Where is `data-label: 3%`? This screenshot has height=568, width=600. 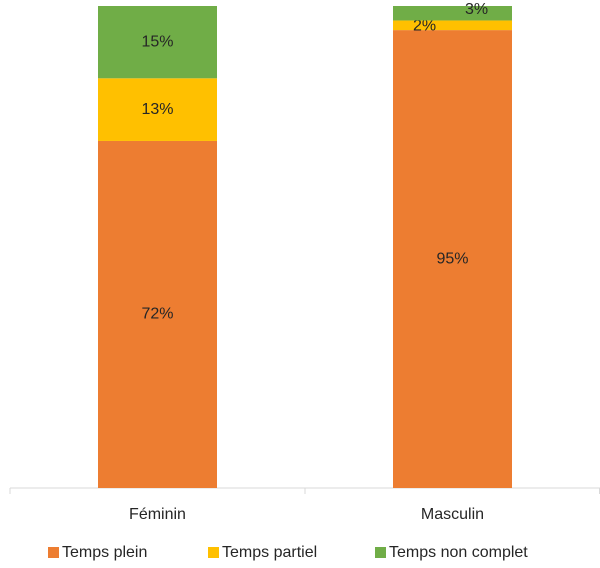
data-label: 3% is located at coordinates (476, 9).